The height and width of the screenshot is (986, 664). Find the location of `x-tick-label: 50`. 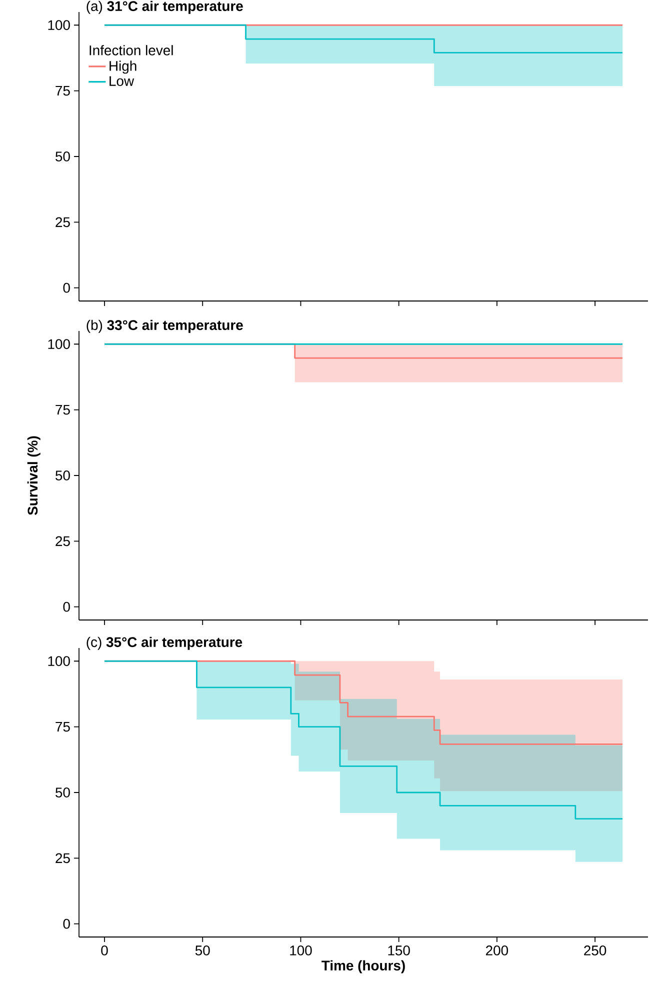

x-tick-label: 50 is located at coordinates (202, 951).